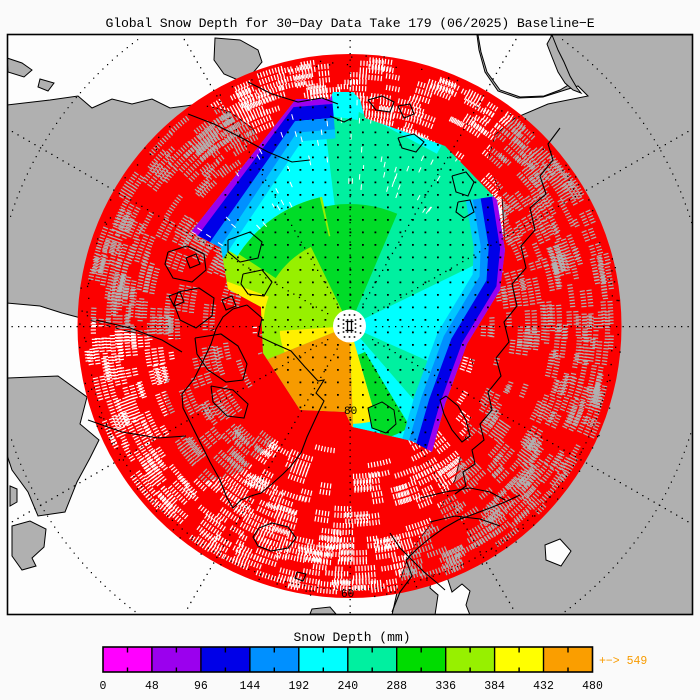 The image size is (700, 700). Describe the element at coordinates (350, 412) in the screenshot. I see `svg-text: 80` at that location.